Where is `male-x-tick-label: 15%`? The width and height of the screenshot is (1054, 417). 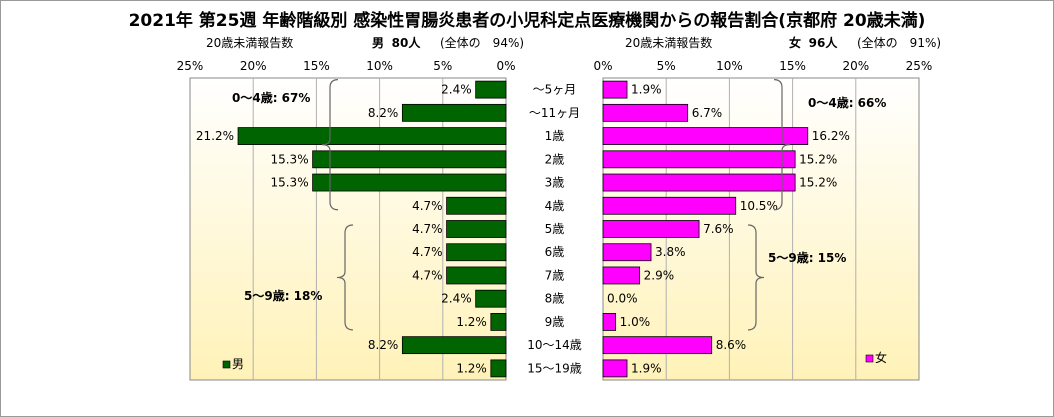 male-x-tick-label: 15% is located at coordinates (316, 66).